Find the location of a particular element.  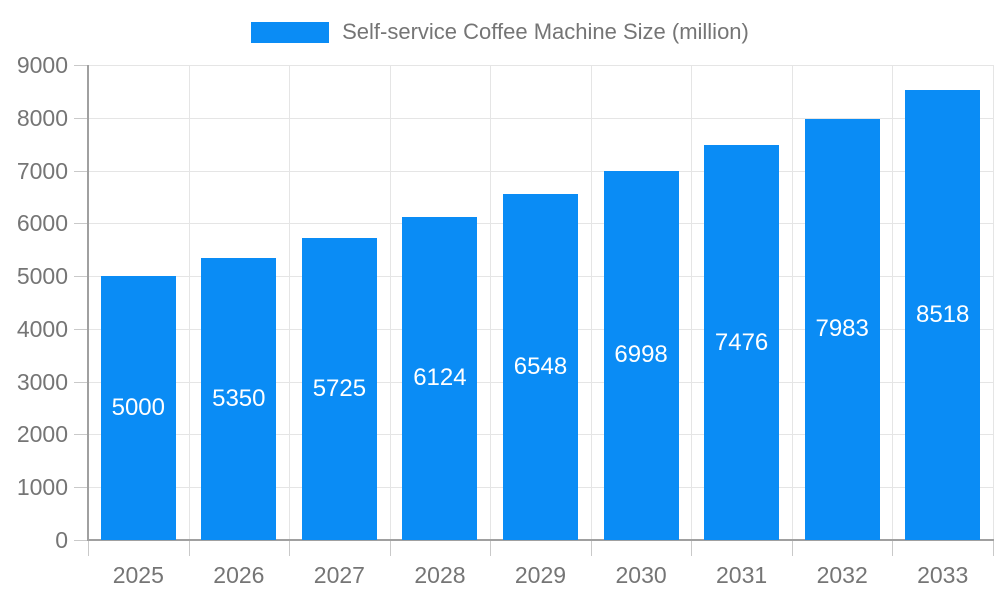

bar-value-label: 7476 is located at coordinates (741, 342).